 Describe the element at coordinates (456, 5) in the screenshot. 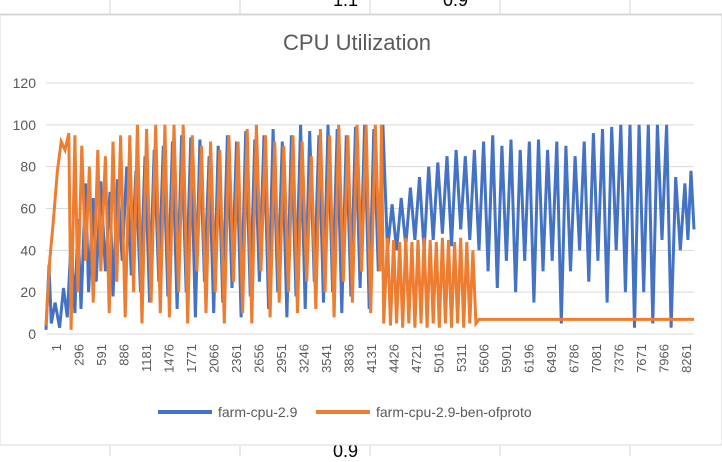

I see `cell-value: 0.9` at that location.